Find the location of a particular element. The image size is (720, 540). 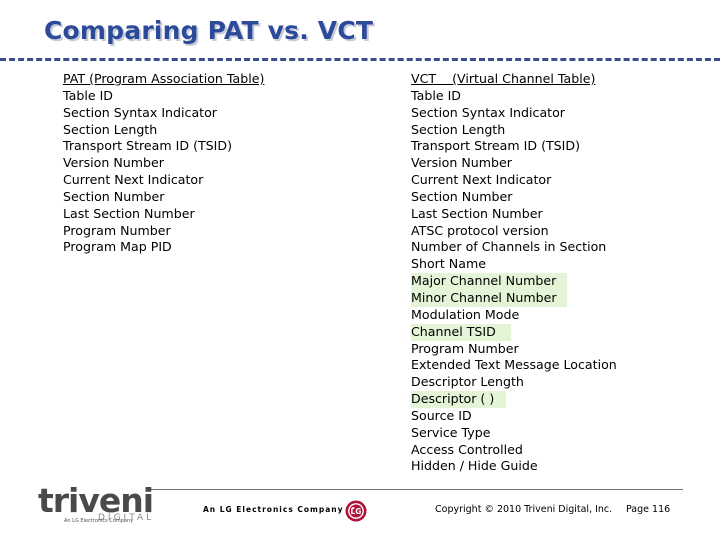

pat-item: Version Number is located at coordinates (113, 163).